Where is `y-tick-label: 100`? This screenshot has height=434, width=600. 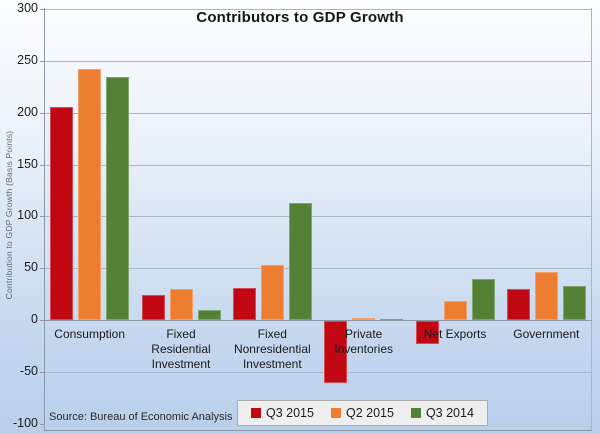 y-tick-label: 100 is located at coordinates (27, 215).